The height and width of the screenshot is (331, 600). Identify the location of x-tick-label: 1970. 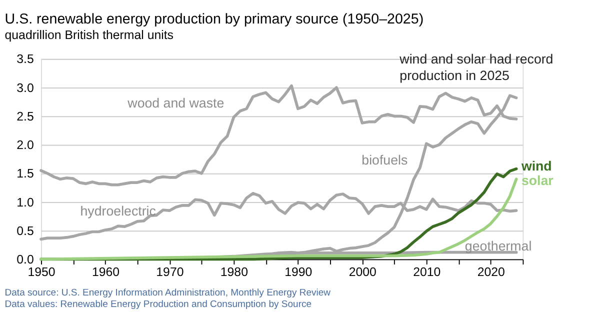
(170, 271).